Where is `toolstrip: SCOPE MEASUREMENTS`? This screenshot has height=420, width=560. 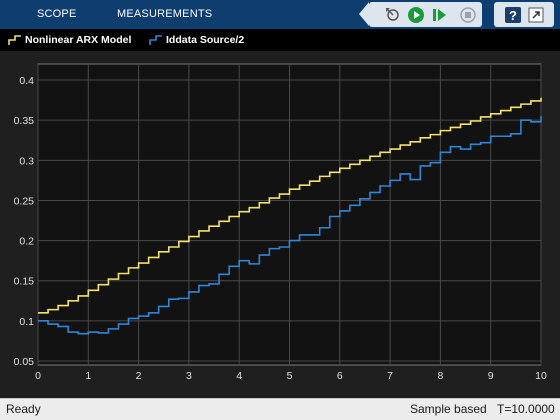
toolstrip: SCOPE MEASUREMENTS is located at coordinates (280, 14).